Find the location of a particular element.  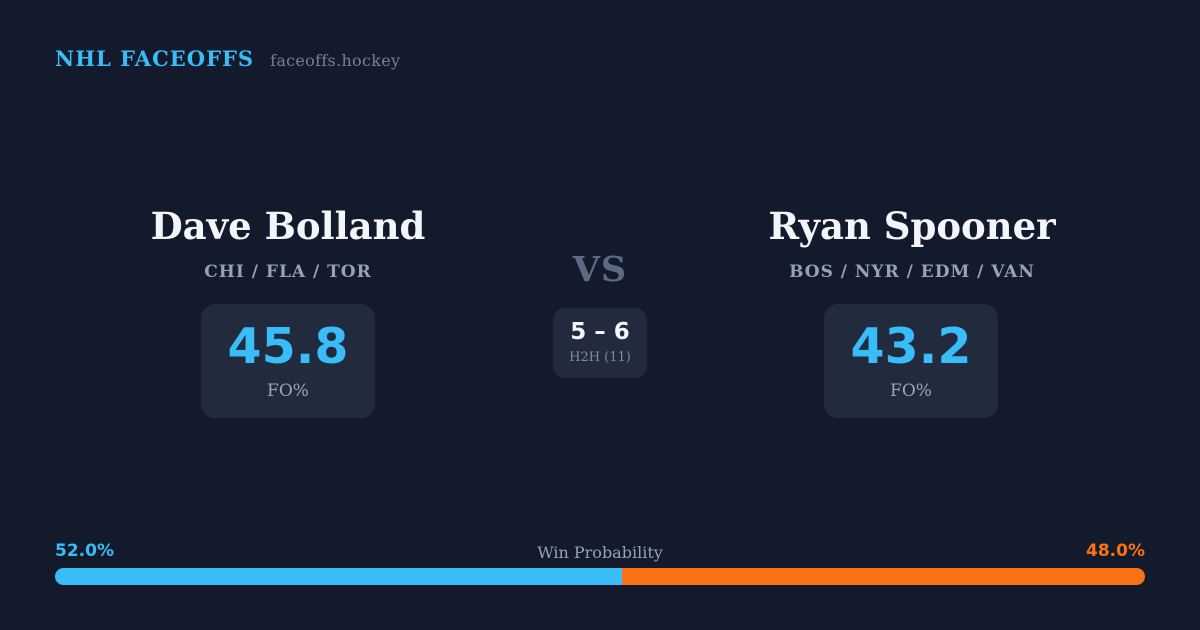

winprob-bar-left is located at coordinates (338, 576).